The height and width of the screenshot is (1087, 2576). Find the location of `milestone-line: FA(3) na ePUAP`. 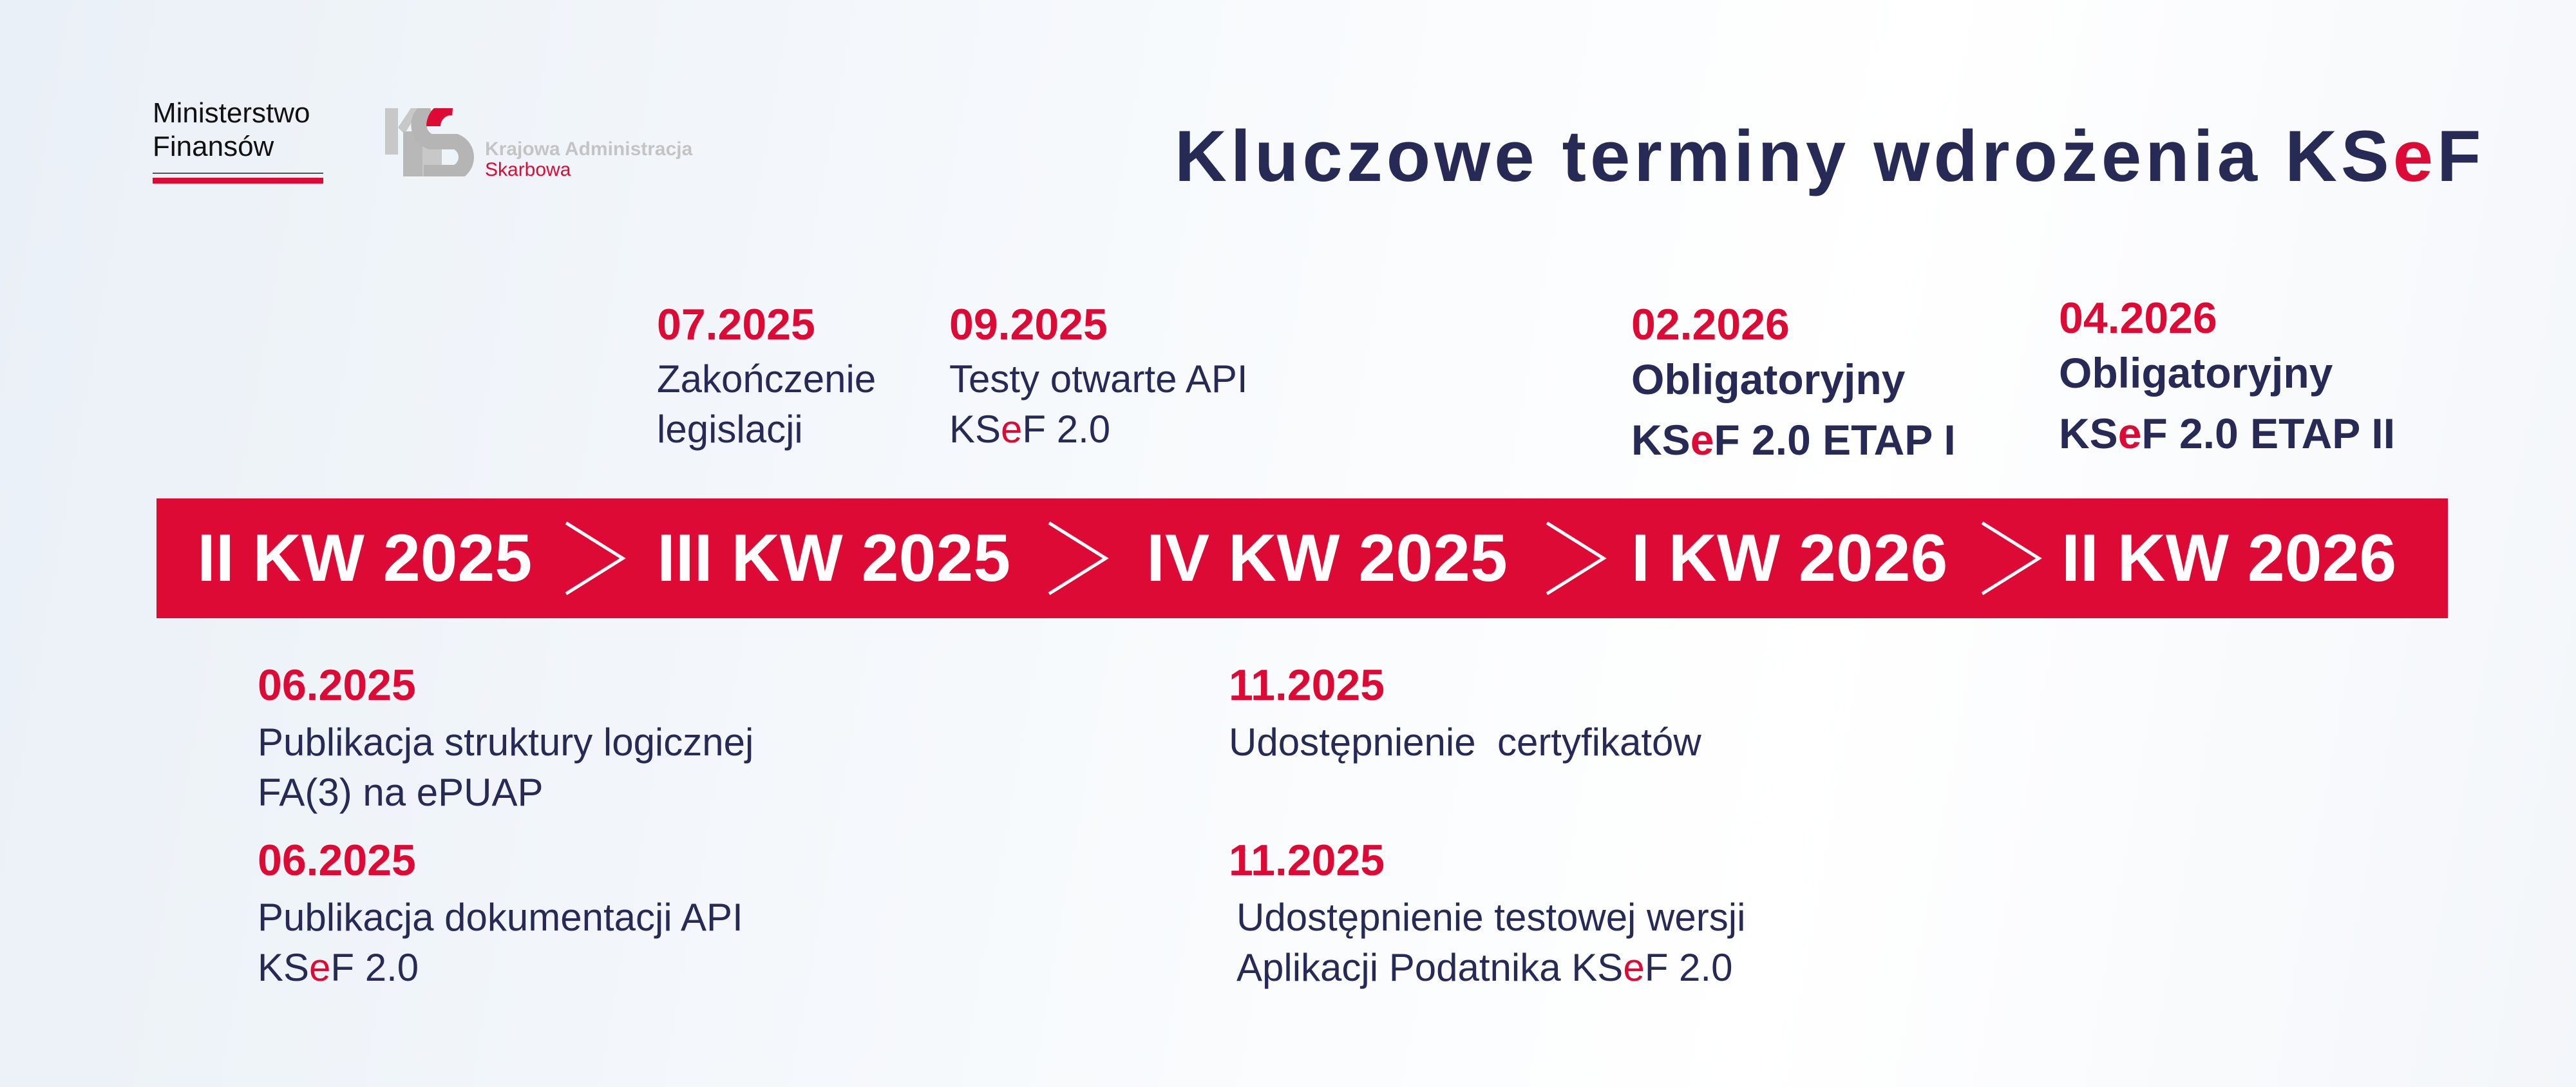

milestone-line: FA(3) na ePUAP is located at coordinates (401, 792).